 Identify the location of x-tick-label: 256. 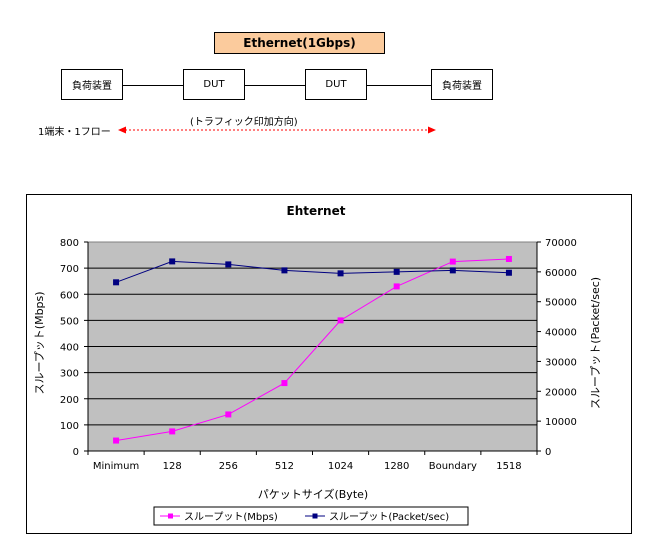
(228, 466).